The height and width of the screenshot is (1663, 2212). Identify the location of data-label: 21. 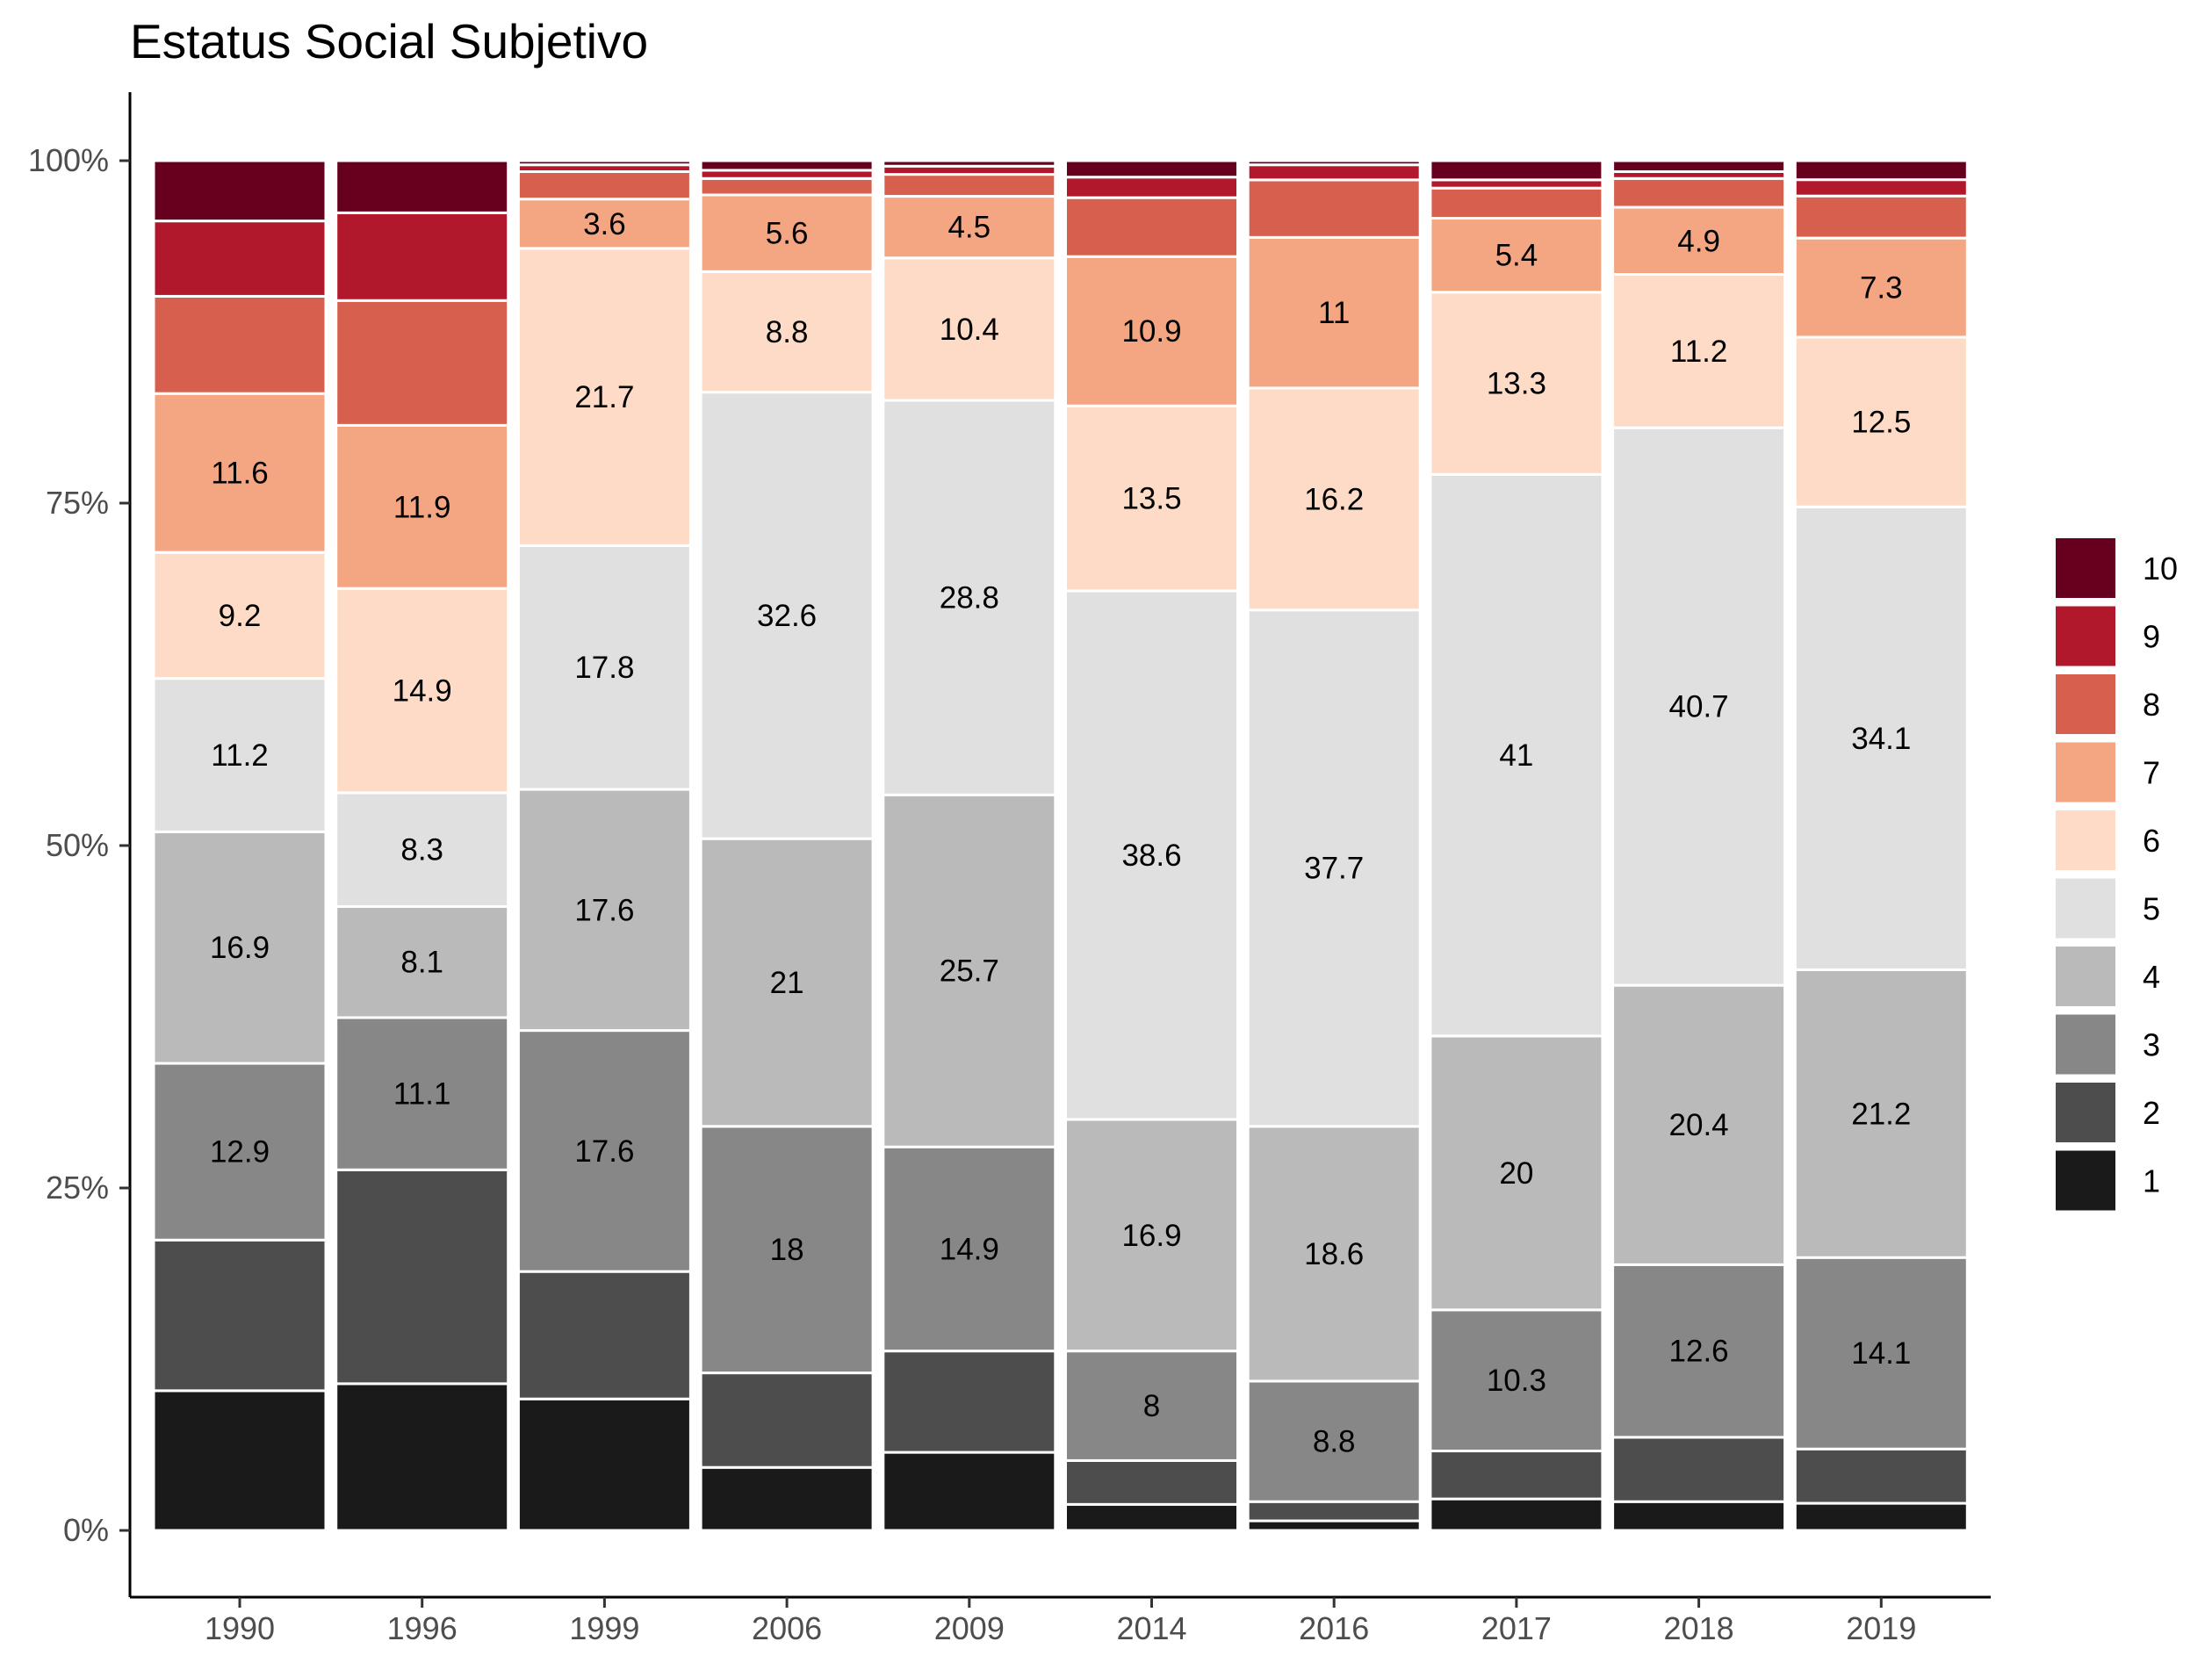
(787, 983).